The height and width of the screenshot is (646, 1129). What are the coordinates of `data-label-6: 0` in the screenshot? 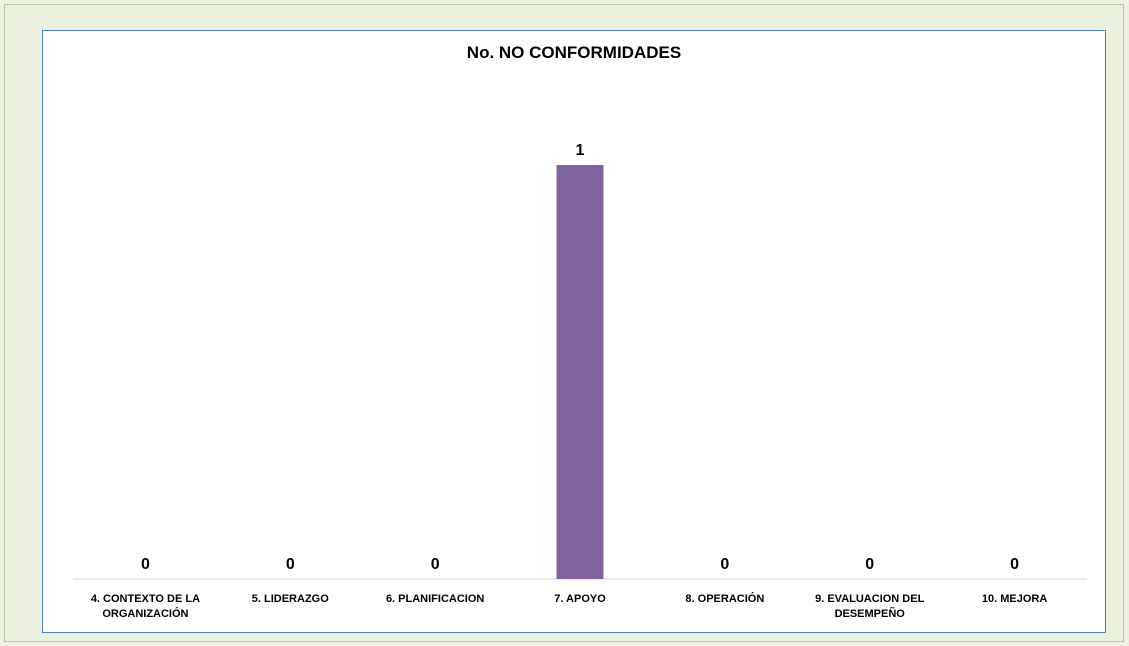 It's located at (869, 564).